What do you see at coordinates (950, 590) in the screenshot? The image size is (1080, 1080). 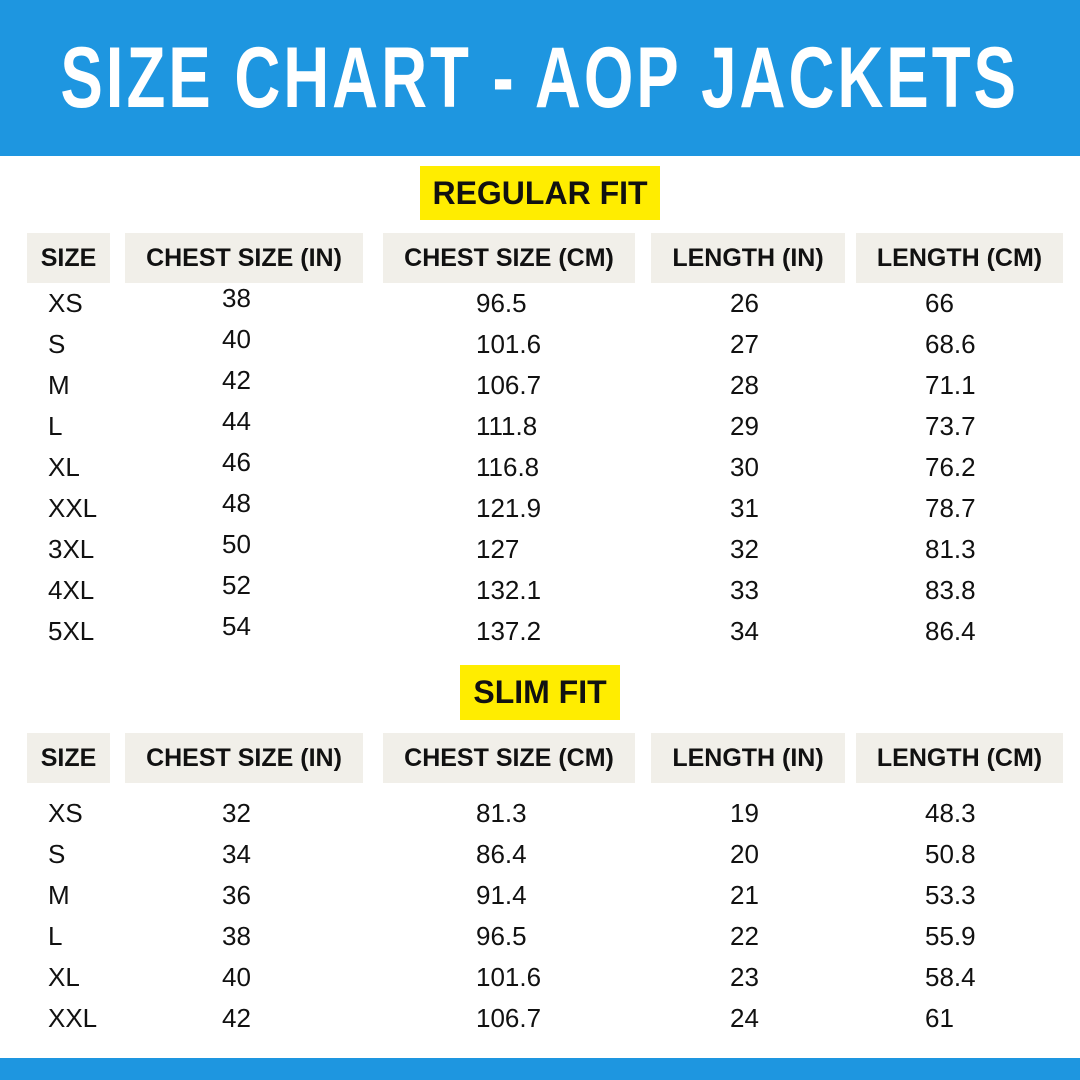 I see `table-cell: 83.8` at bounding box center [950, 590].